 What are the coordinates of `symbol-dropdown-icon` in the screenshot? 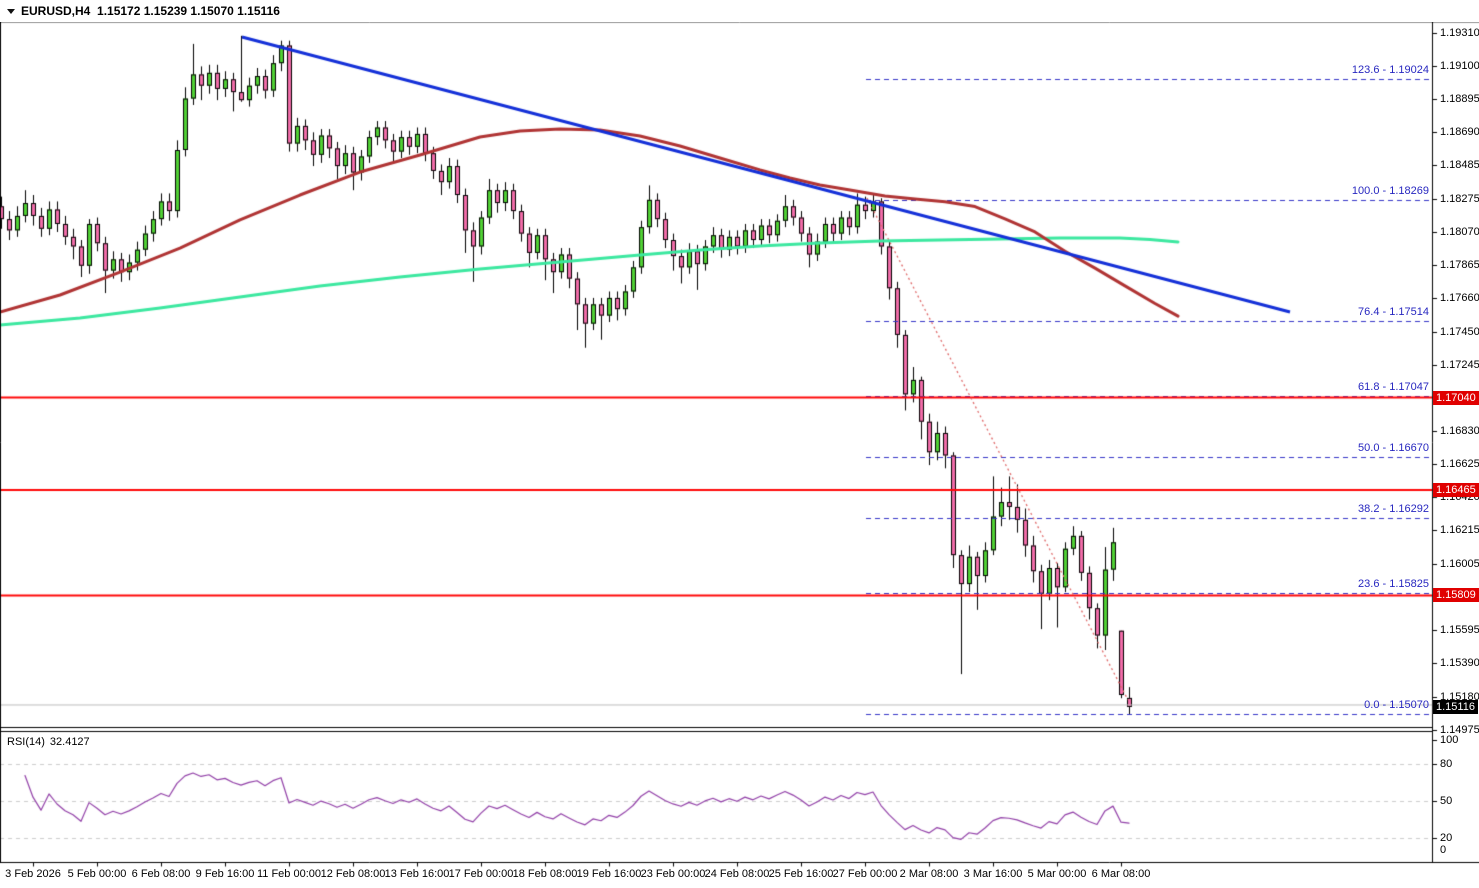 It's located at (11, 11).